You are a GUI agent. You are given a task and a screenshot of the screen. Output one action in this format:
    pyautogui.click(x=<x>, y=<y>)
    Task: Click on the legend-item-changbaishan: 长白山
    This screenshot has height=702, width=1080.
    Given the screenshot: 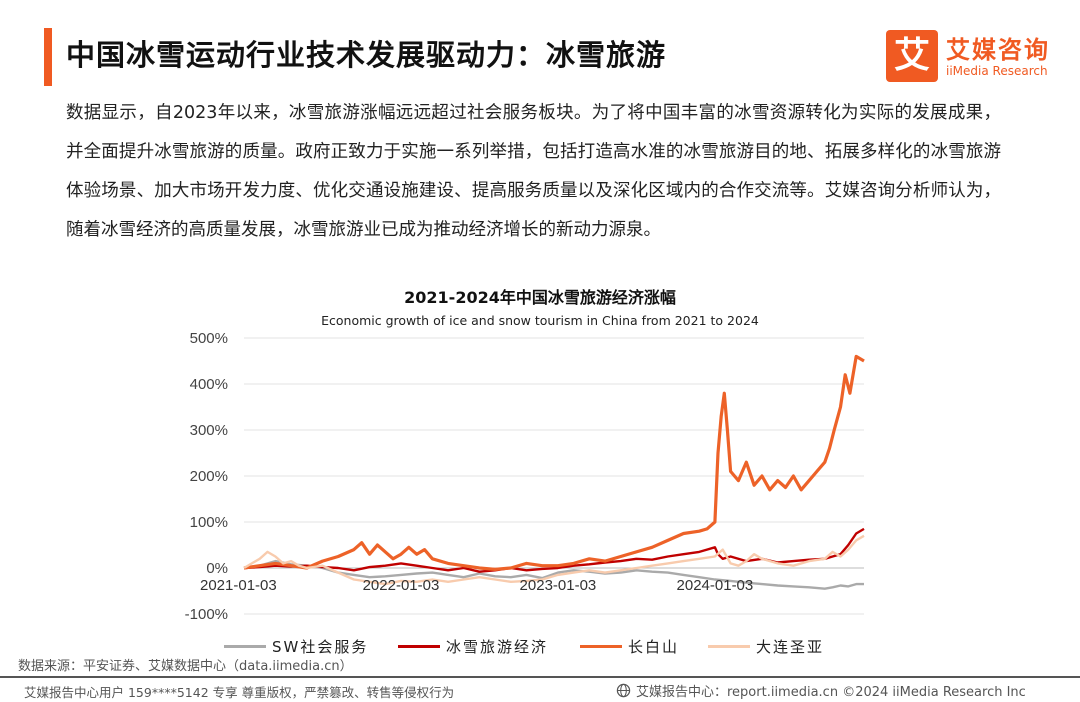 What is the action you would take?
    pyautogui.click(x=629, y=646)
    